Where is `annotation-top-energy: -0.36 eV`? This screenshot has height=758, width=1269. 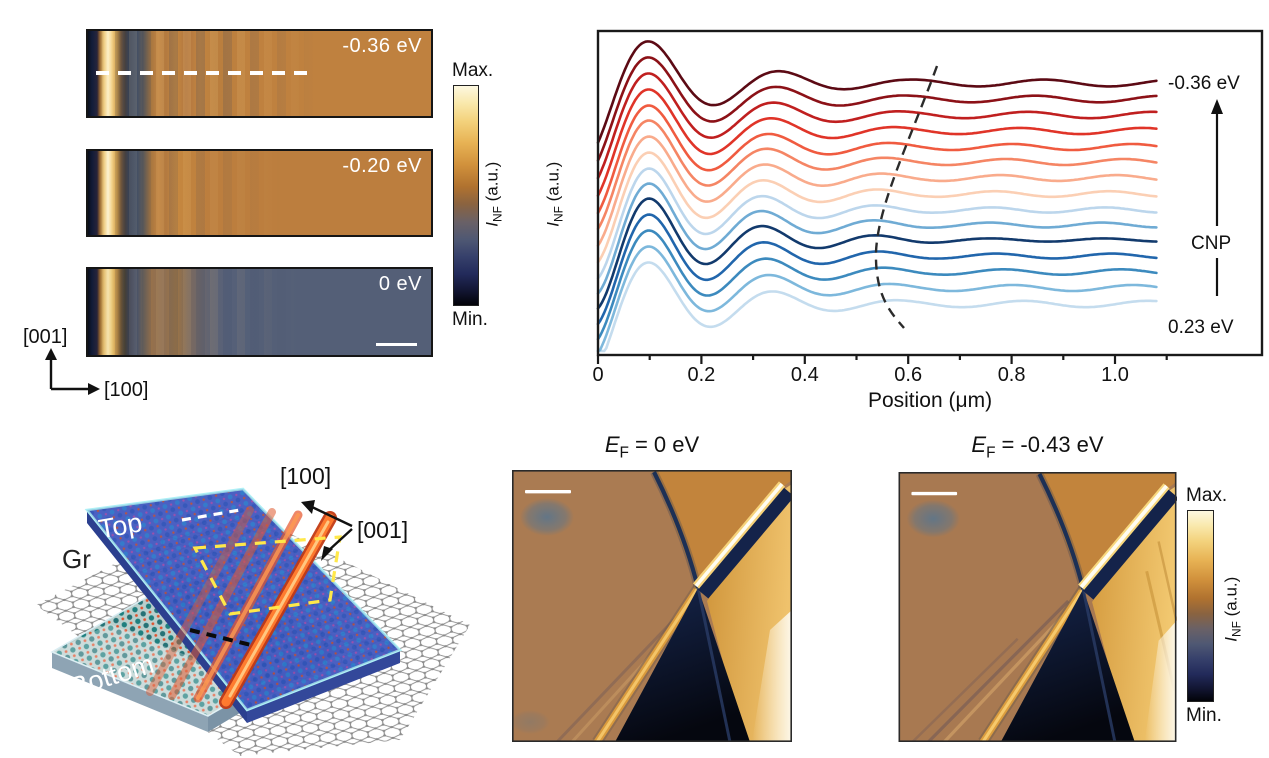
annotation-top-energy: -0.36 eV is located at coordinates (1204, 83).